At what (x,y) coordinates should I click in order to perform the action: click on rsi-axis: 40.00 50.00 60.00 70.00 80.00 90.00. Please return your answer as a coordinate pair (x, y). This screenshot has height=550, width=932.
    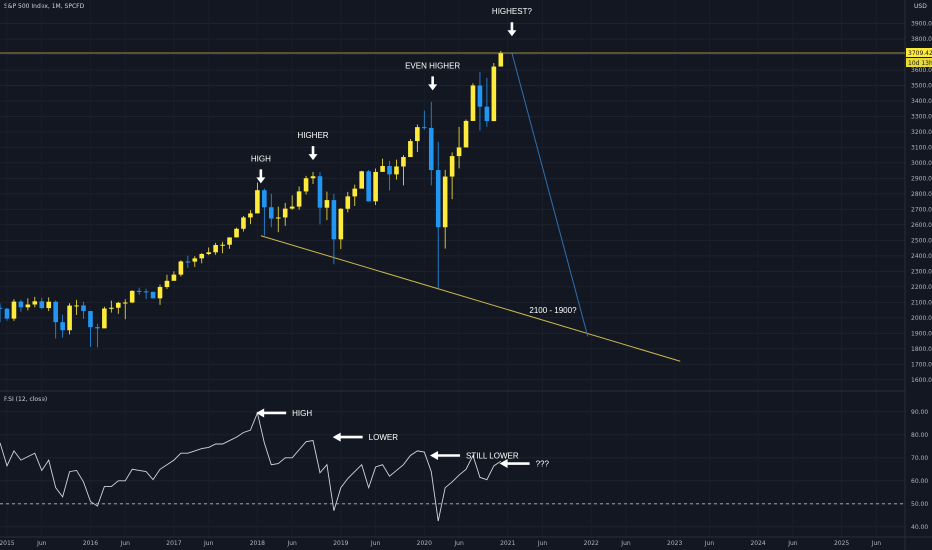
    Looking at the image, I should click on (919, 470).